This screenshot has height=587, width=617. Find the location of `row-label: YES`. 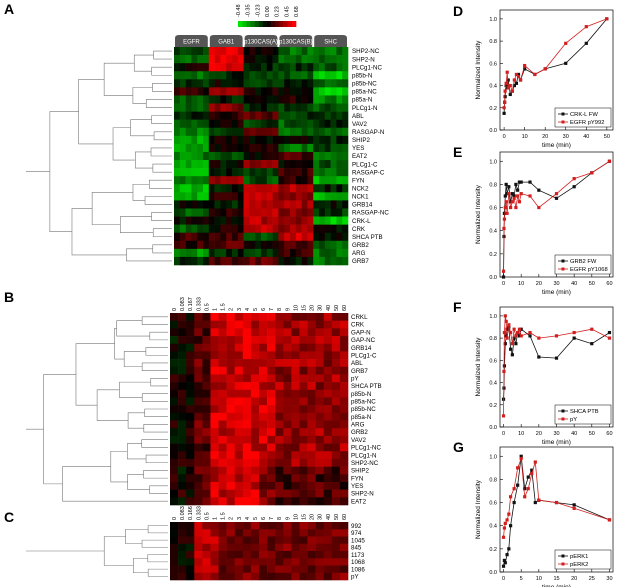

row-label: YES is located at coordinates (357, 486).